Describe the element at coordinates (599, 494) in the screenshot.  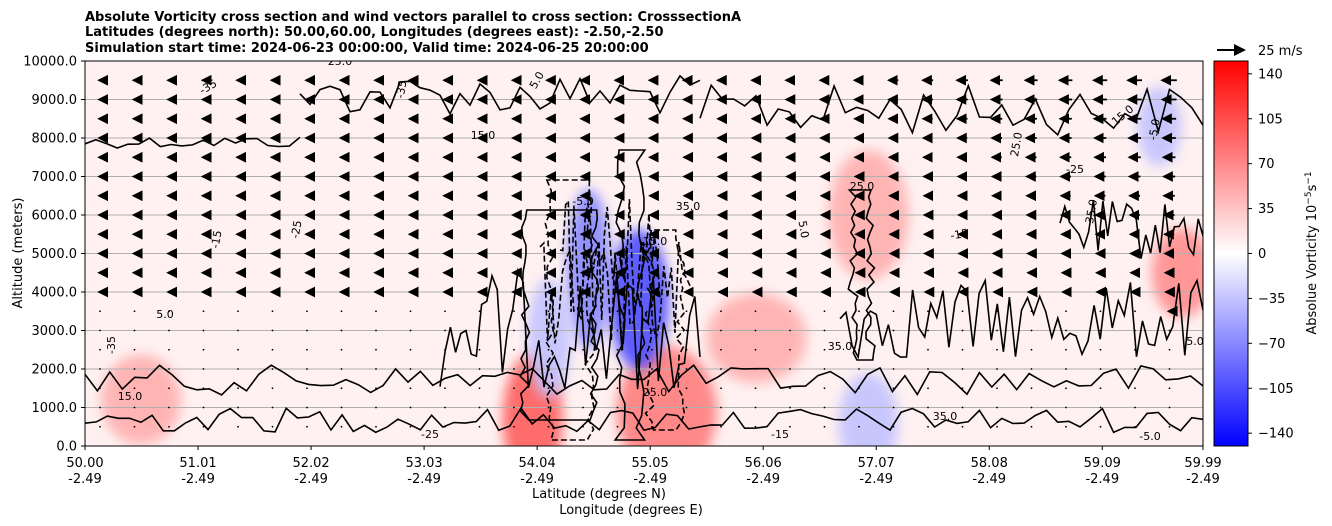
I see `x-axis-label-lat: Latitude (degrees N)` at that location.